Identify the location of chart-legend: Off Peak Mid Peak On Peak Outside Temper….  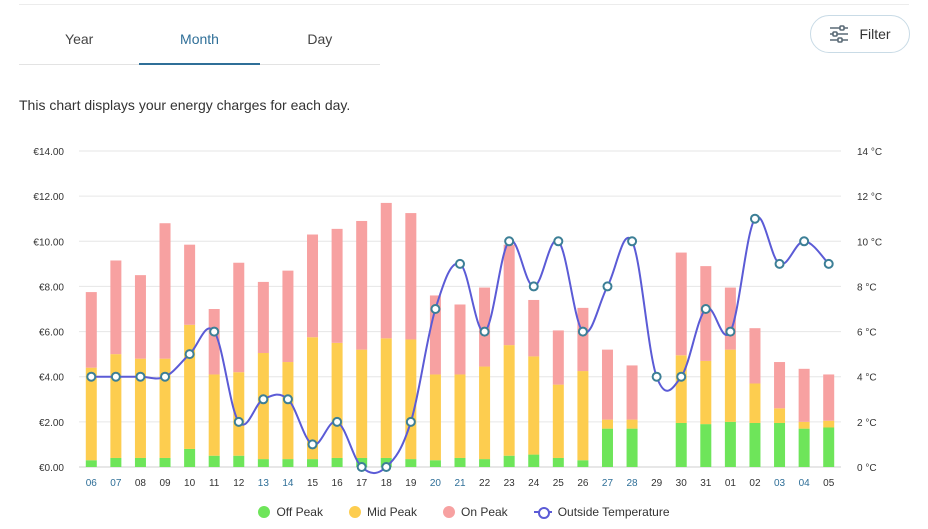
(464, 512).